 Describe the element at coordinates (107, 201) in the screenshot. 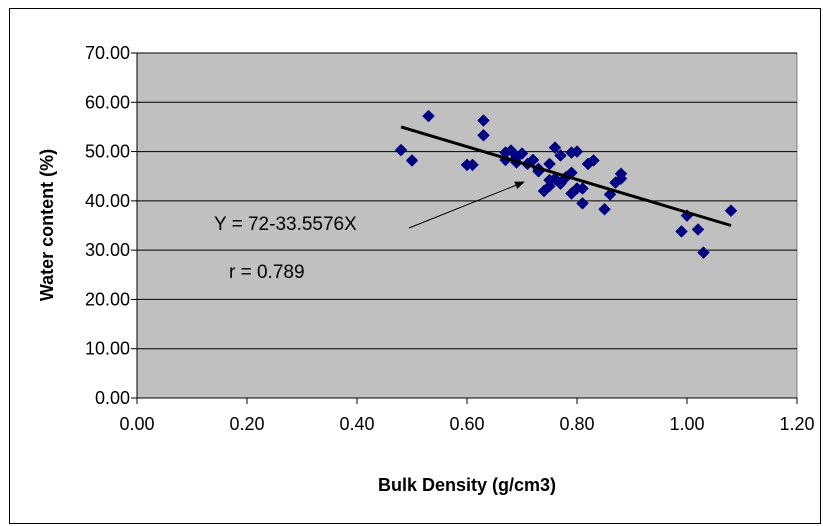

I see `y-tick-label: 40.00` at that location.